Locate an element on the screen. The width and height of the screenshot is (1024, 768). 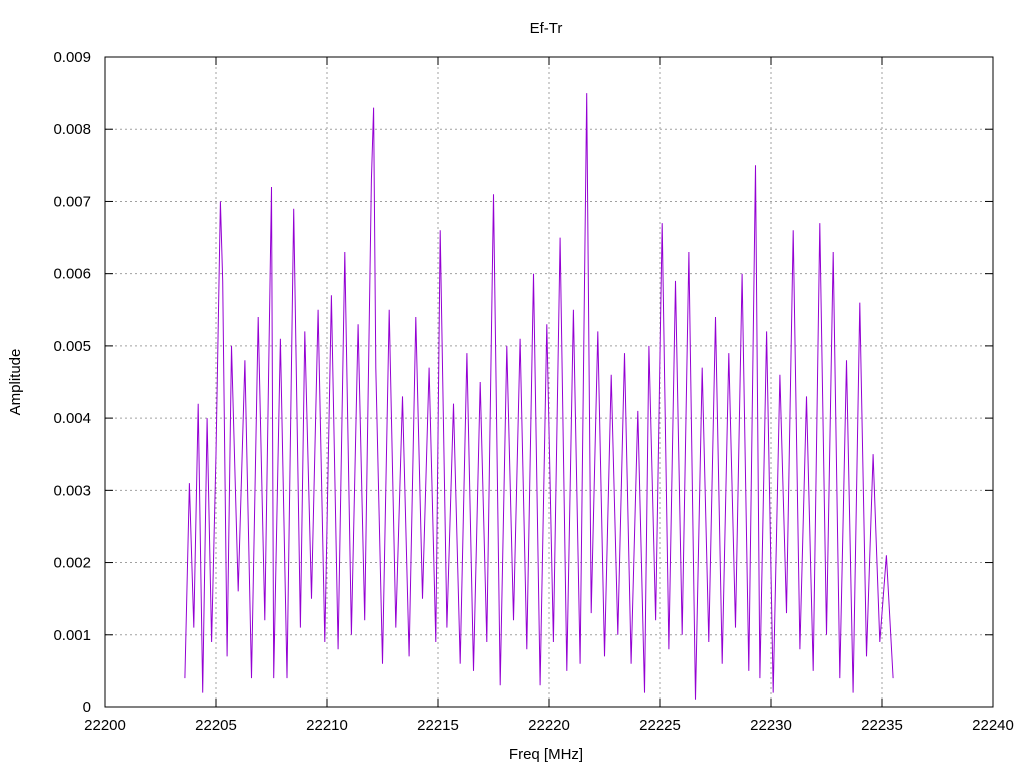
y-tick-label: 0 is located at coordinates (87, 707).